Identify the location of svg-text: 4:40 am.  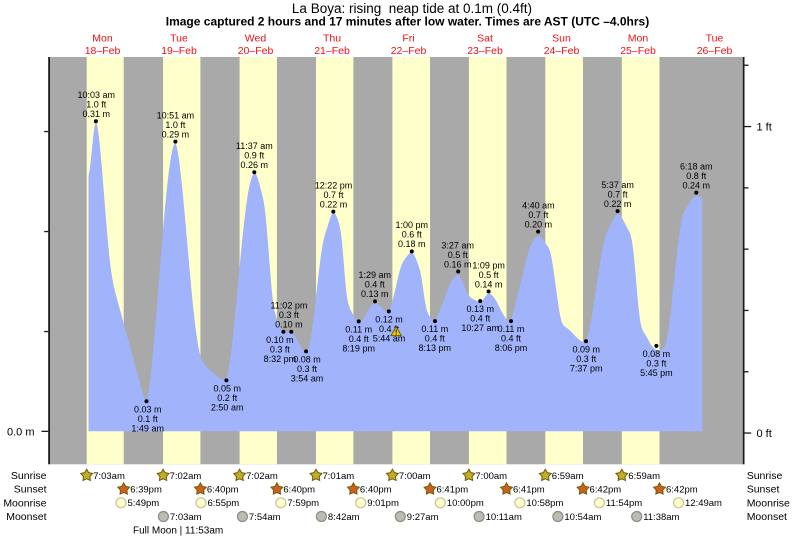
(538, 205).